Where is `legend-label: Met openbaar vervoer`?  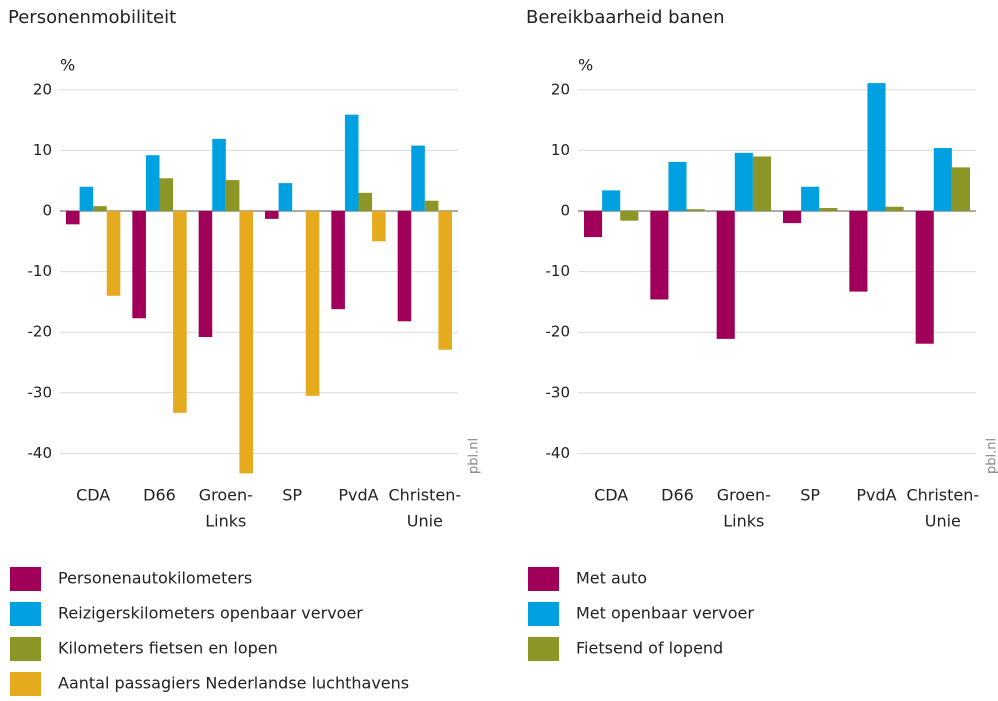
legend-label: Met openbaar vervoer is located at coordinates (665, 613).